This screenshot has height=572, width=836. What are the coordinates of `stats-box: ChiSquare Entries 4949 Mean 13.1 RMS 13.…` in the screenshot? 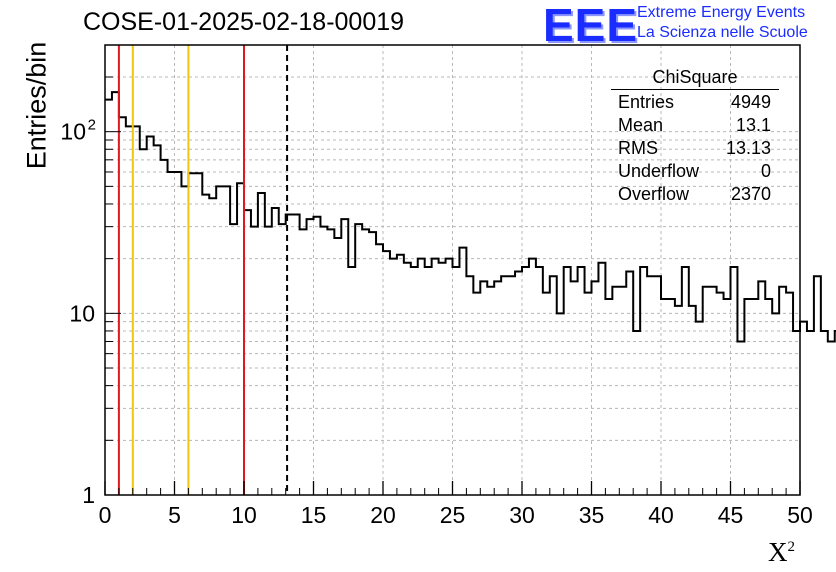 It's located at (695, 137).